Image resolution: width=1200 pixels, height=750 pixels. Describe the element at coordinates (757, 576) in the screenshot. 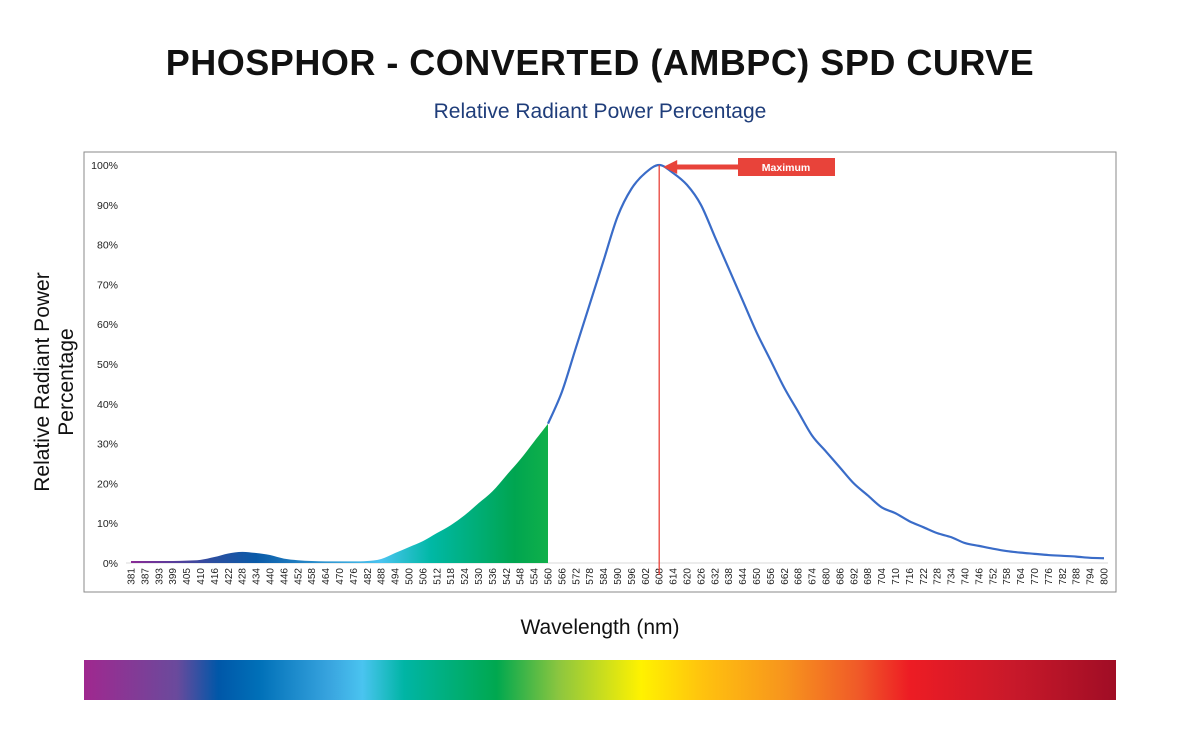

I see `x-tick-label: 650` at that location.